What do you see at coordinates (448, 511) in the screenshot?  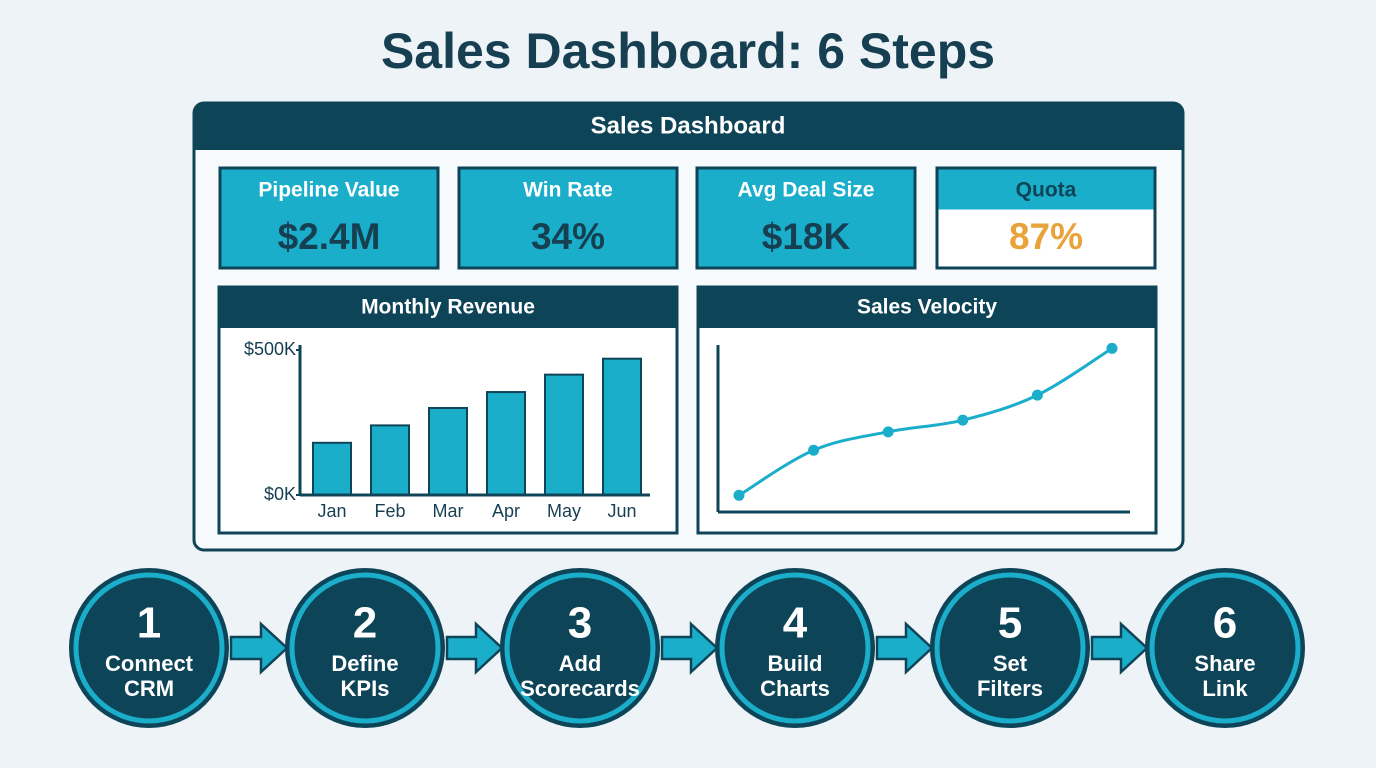 I see `x-tick-label: Mar` at bounding box center [448, 511].